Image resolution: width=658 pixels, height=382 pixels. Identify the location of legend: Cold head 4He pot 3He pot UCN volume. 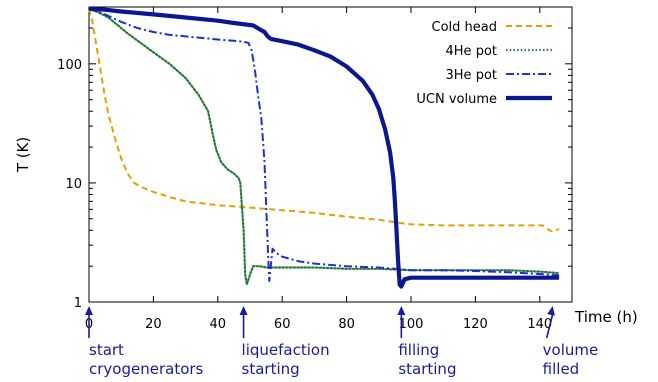
(484, 63).